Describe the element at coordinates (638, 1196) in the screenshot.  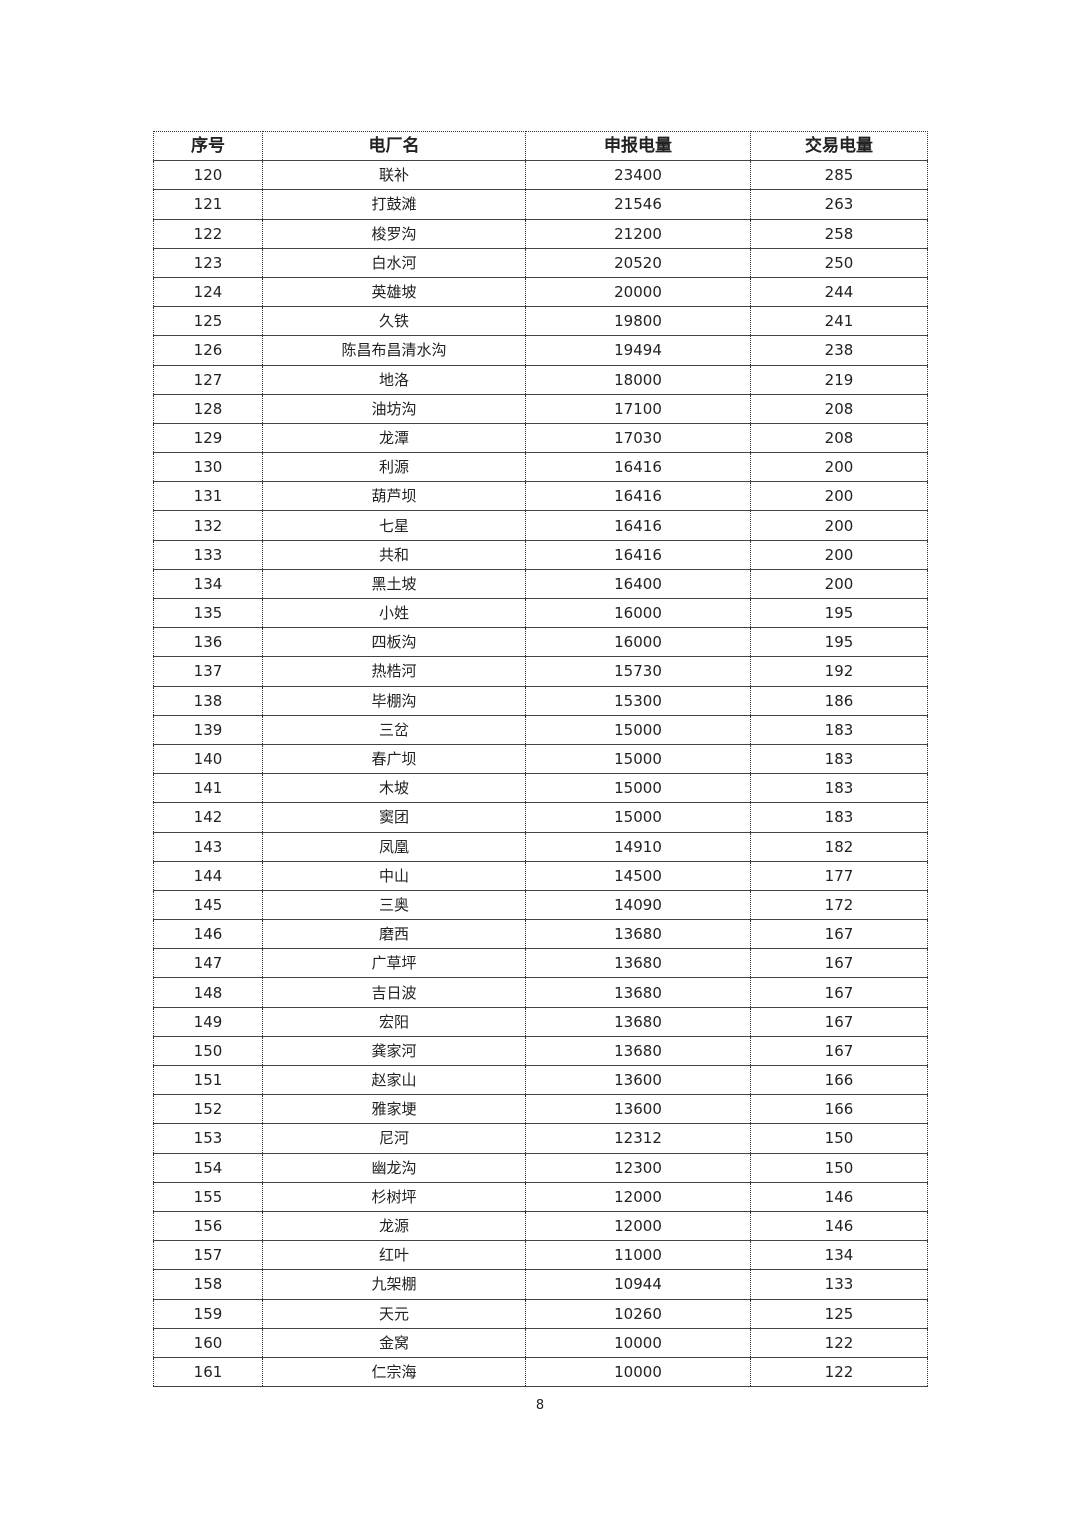
I see `cell-declared-power: 12000` at that location.